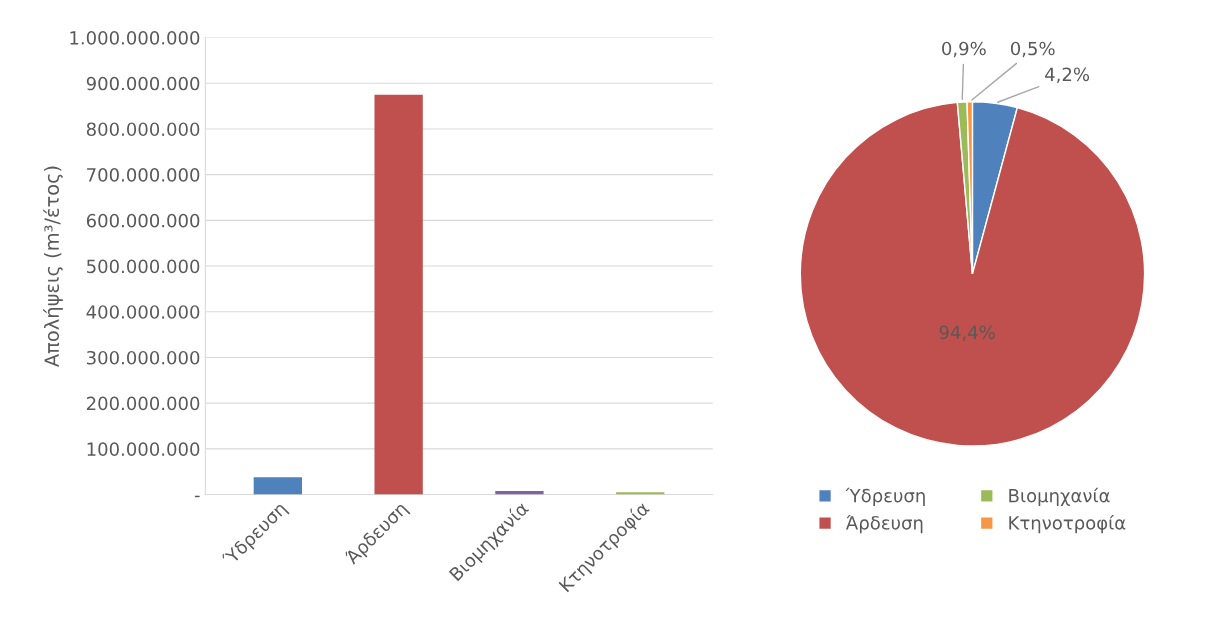 The height and width of the screenshot is (626, 1208). Describe the element at coordinates (1032, 49) in the screenshot. I see `data-label: 0,5%` at that location.